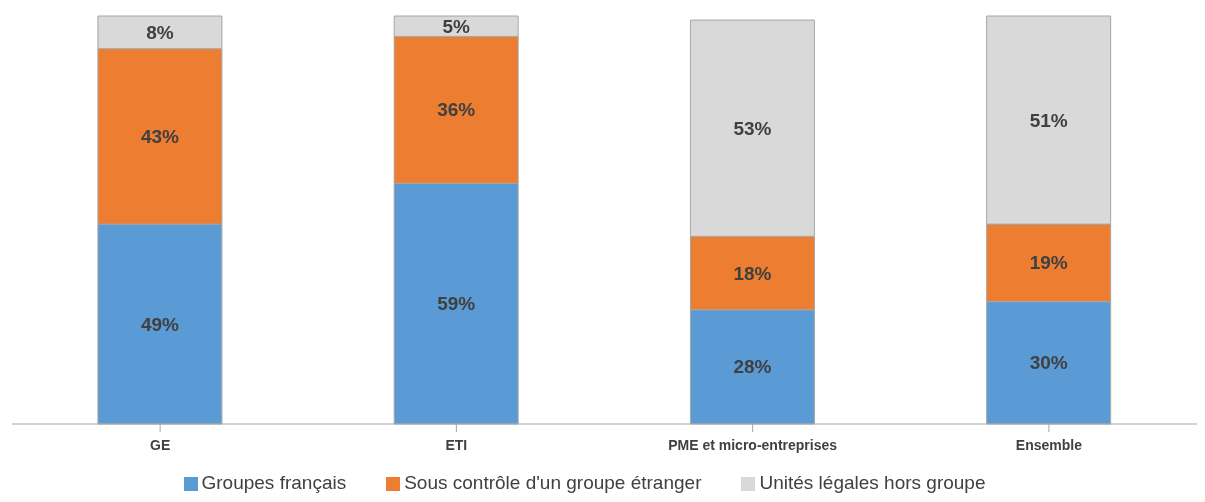 The height and width of the screenshot is (502, 1205). I want to click on data-label: 36%, so click(456, 110).